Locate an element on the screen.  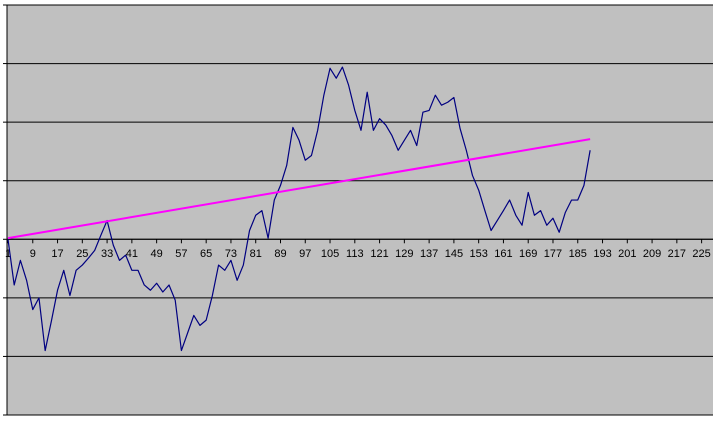
x-tick-label: 65 is located at coordinates (206, 254).